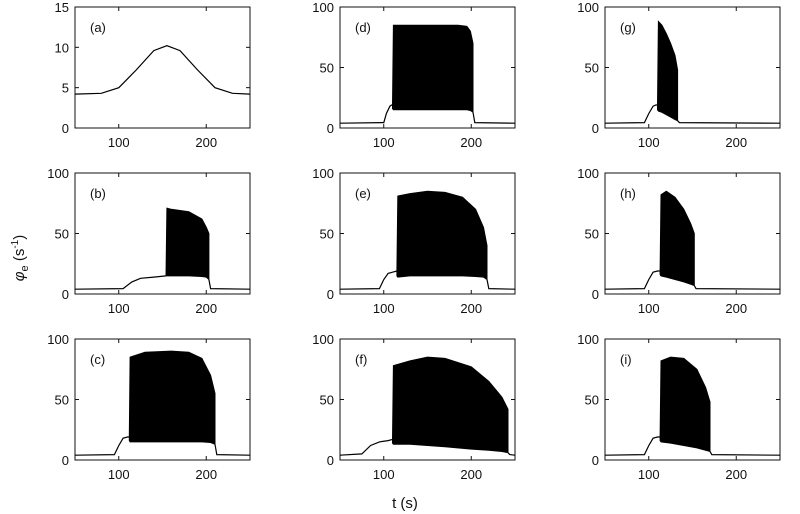 The width and height of the screenshot is (800, 514). I want to click on panel: 0 50 100 100 200 (h), so click(679, 241).